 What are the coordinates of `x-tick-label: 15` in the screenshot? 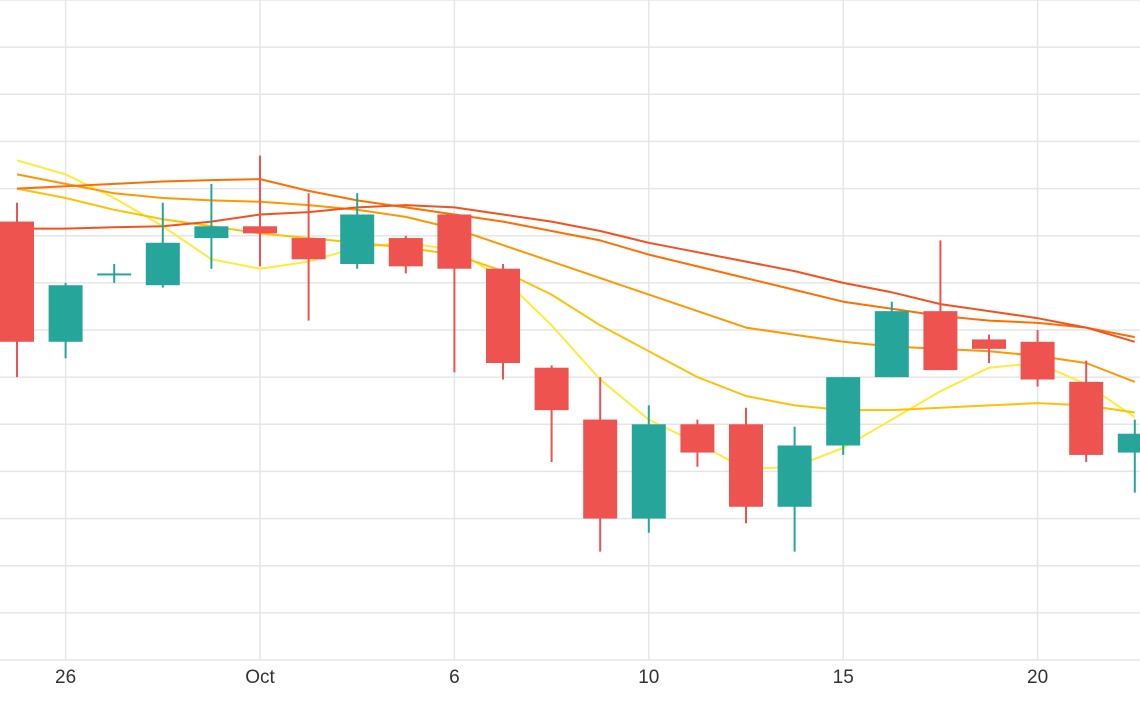 It's located at (843, 677).